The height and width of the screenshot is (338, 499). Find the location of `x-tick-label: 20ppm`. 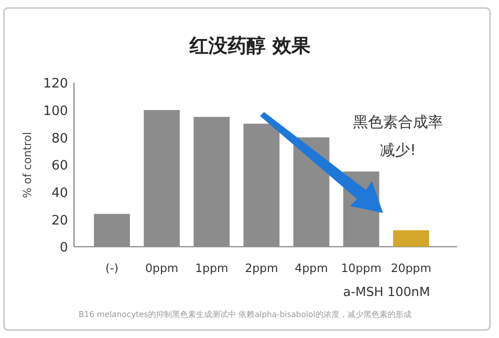

x-tick-label: 20ppm is located at coordinates (411, 268).